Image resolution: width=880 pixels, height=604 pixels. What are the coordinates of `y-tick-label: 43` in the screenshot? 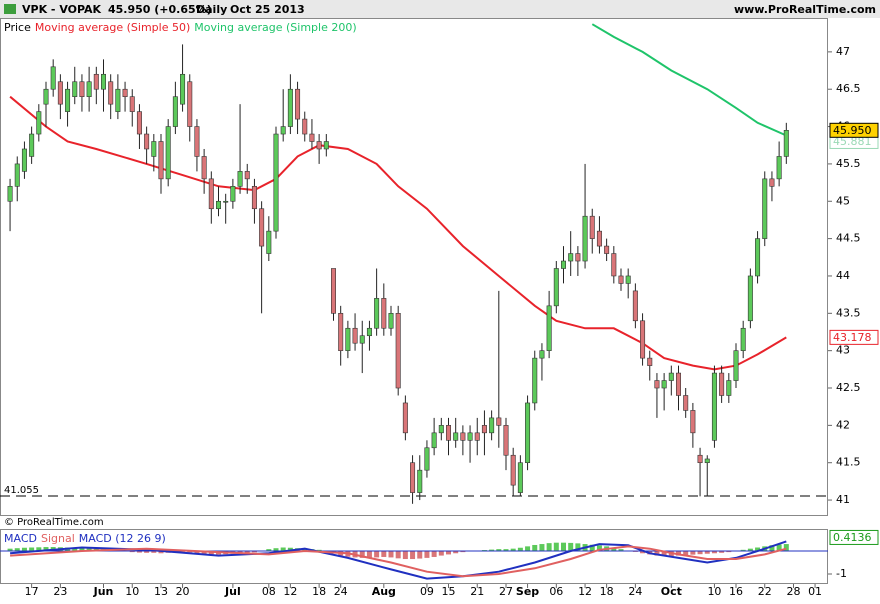 It's located at (843, 350).